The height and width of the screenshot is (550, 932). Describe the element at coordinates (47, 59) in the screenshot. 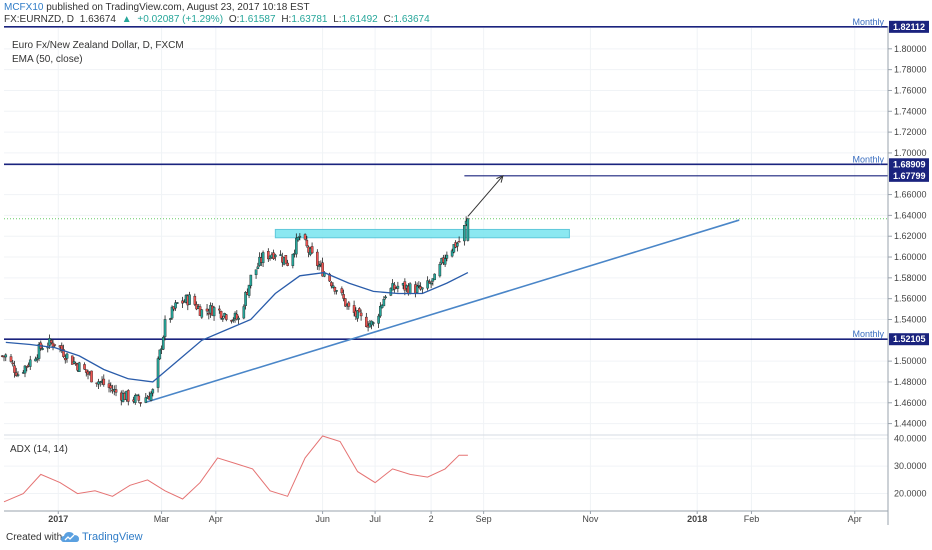

I see `ema-legend: EMA (50, close)` at that location.